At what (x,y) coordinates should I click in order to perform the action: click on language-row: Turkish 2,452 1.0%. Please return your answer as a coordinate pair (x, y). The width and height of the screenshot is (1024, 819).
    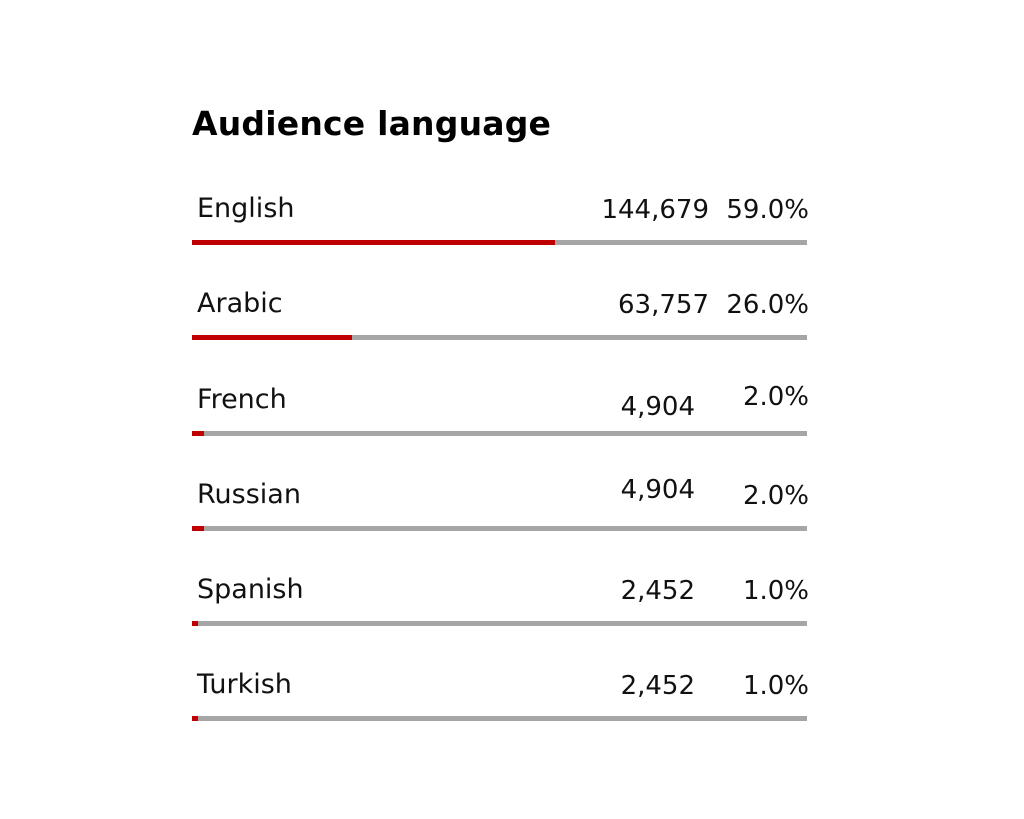
    Looking at the image, I should click on (504, 699).